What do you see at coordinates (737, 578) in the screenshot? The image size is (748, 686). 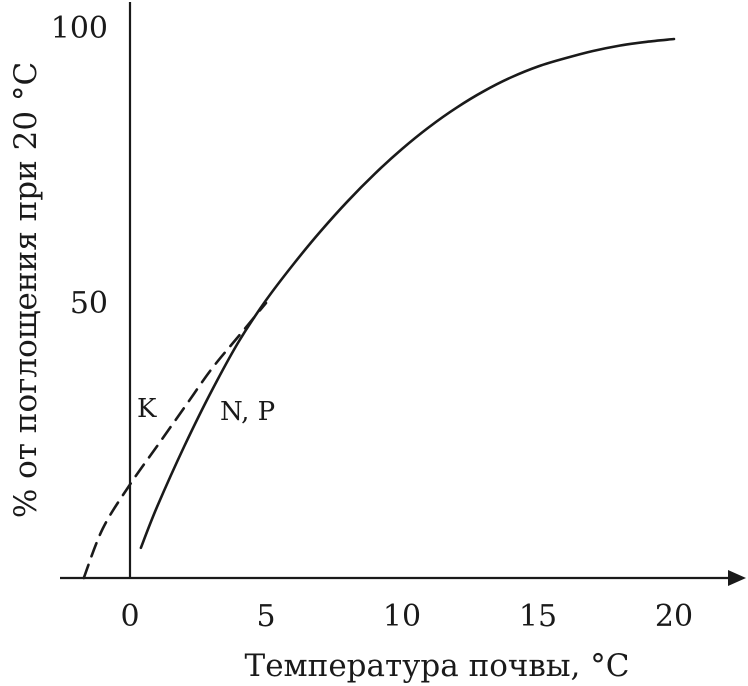 I see `x-axis-arrow` at bounding box center [737, 578].